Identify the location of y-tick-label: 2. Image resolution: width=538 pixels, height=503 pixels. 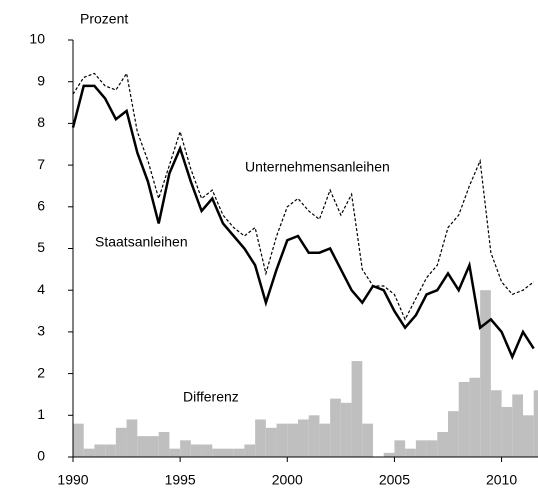
(41, 372).